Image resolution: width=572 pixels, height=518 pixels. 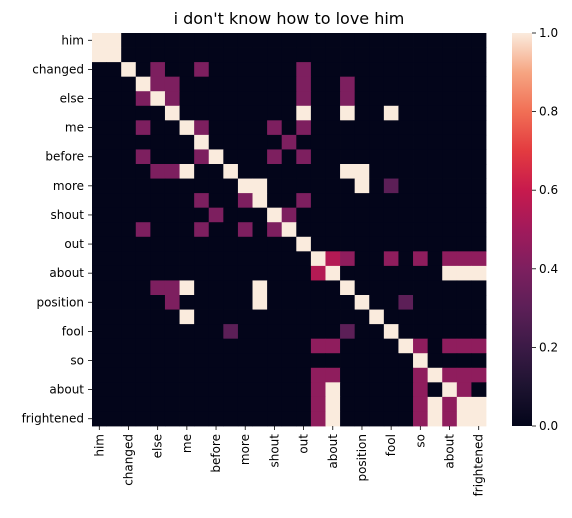 I want to click on x-tick-label: shout, so click(x=274, y=451).